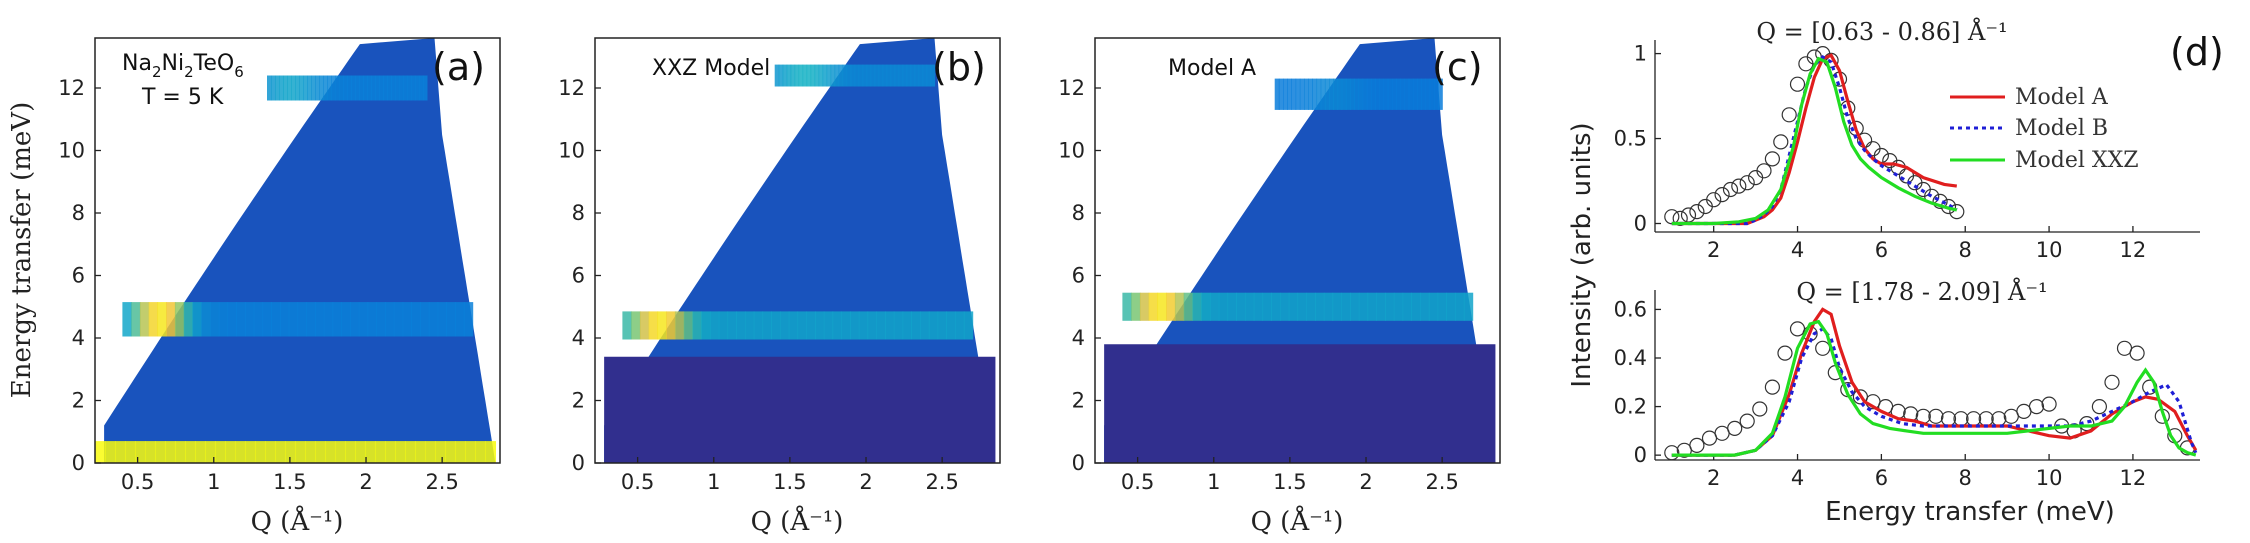 This screenshot has height=543, width=2250. What do you see at coordinates (458, 67) in the screenshot?
I see `panel-a-letter: (a)` at bounding box center [458, 67].